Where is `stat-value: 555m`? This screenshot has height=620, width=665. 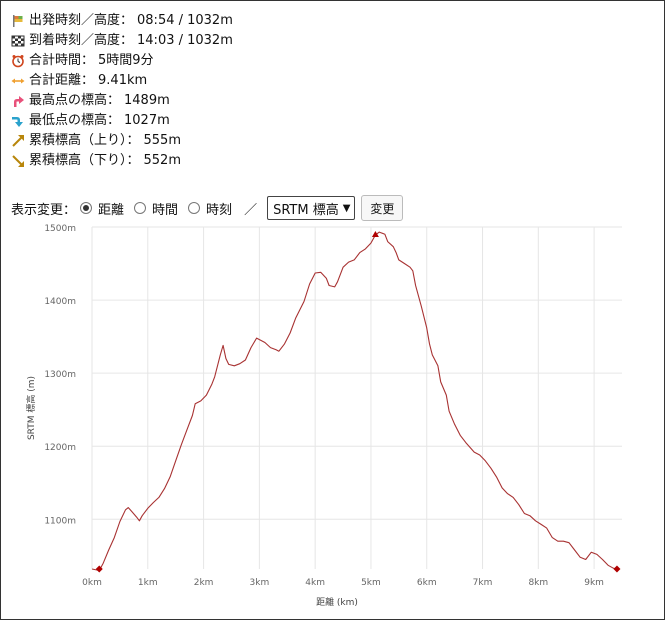 stat-value: 555m is located at coordinates (162, 140).